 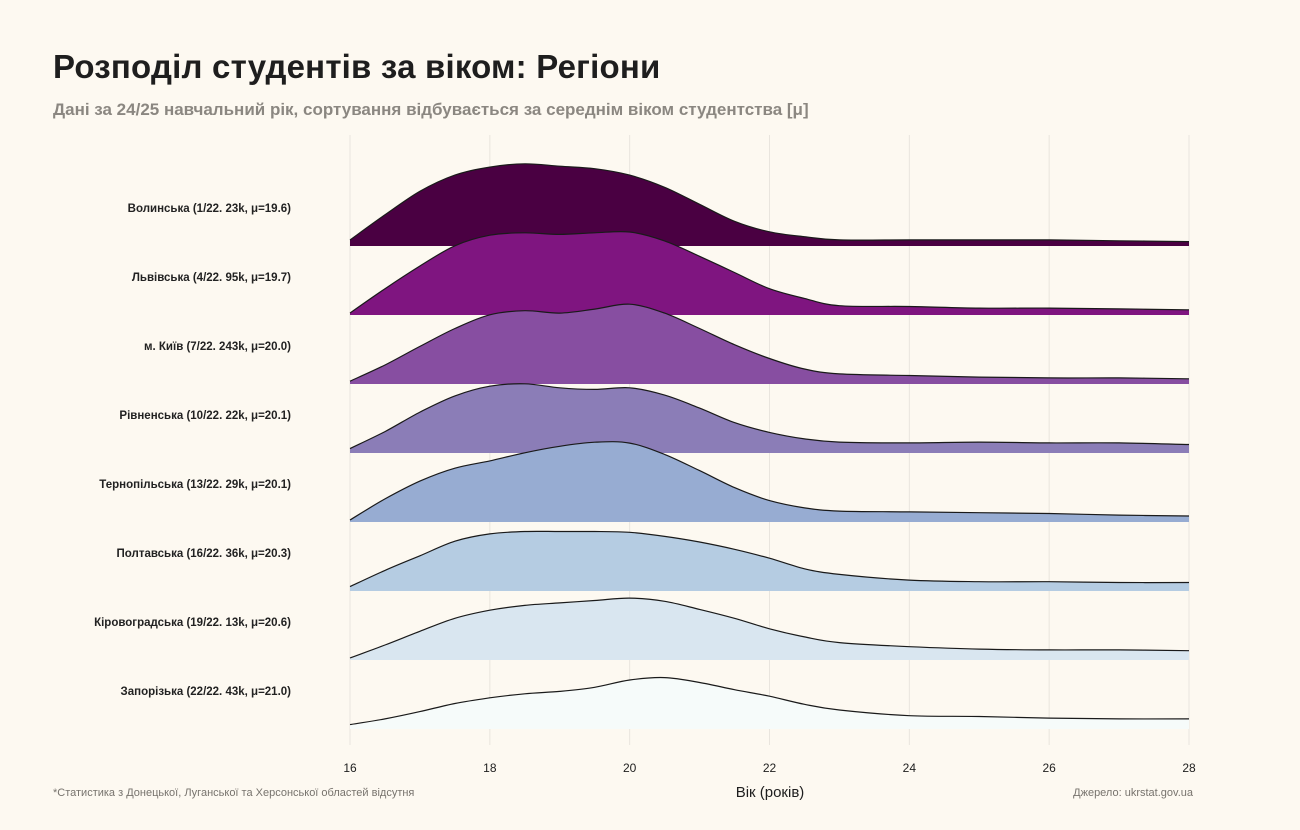 What do you see at coordinates (770, 792) in the screenshot?
I see `x-axis-label: Вік (років)` at bounding box center [770, 792].